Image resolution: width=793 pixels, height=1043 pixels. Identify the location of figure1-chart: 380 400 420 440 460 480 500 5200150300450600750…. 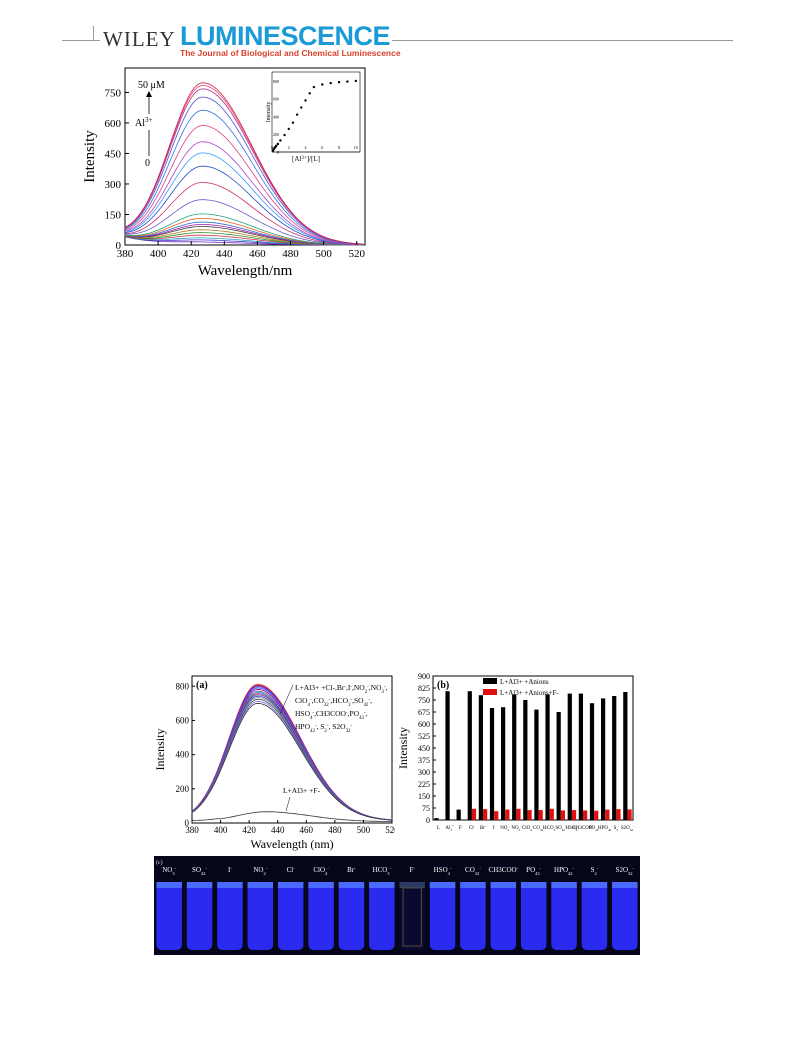
(224, 173).